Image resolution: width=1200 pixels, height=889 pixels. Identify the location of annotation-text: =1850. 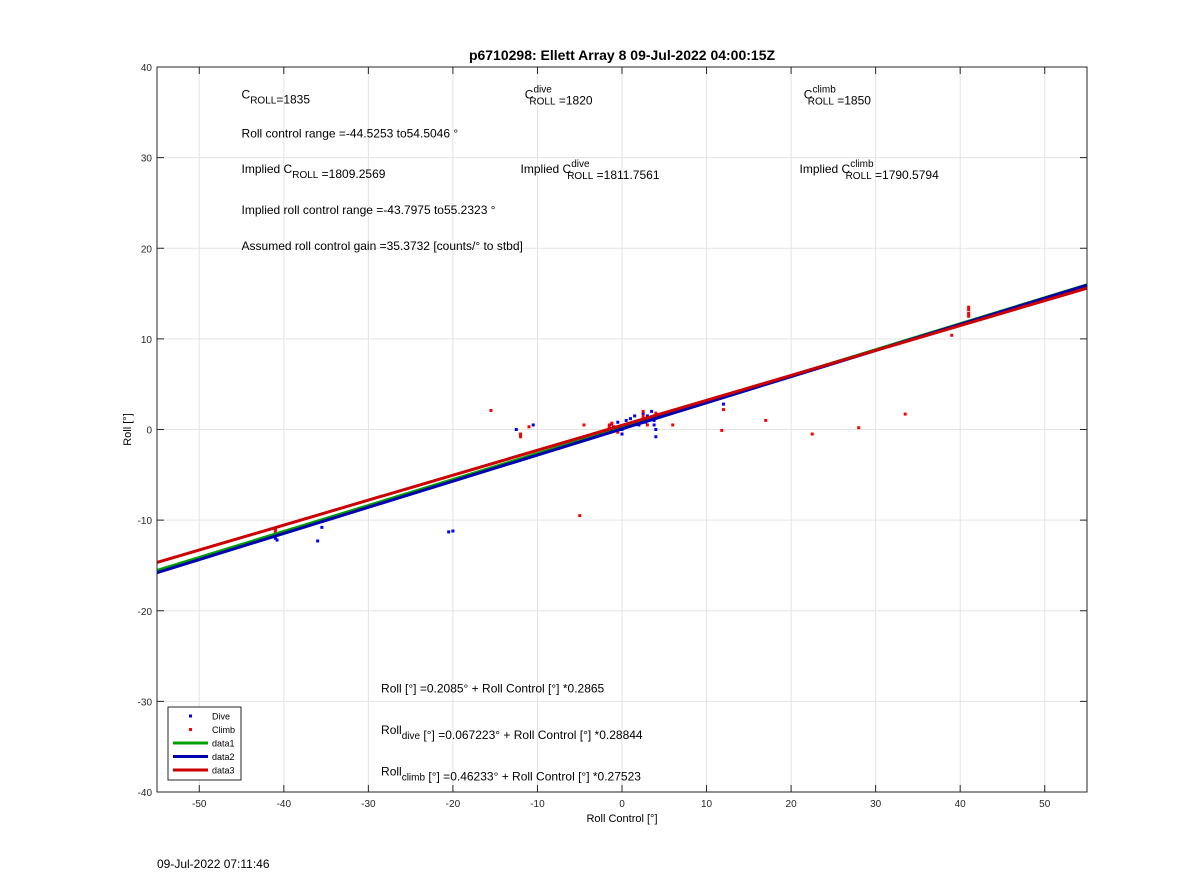
(852, 101).